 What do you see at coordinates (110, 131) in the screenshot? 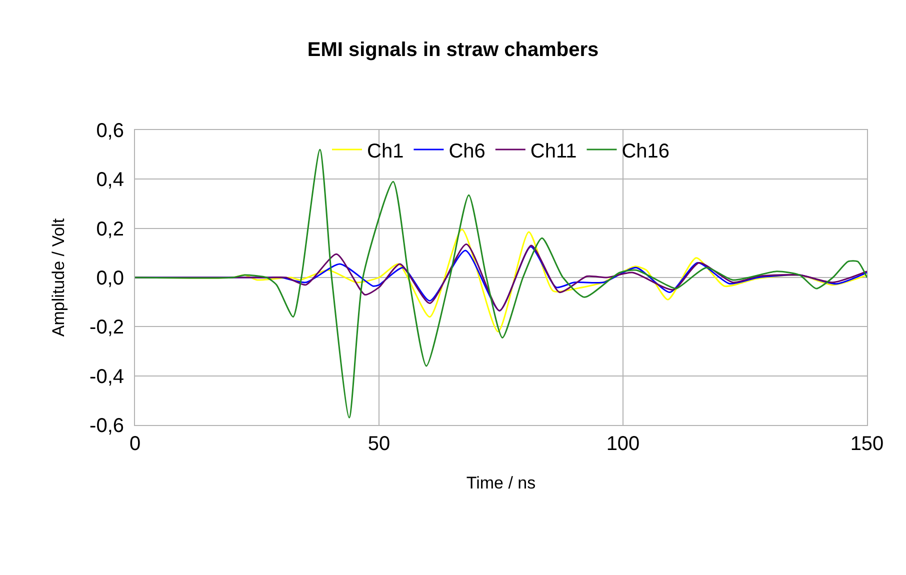
I see `y-tick-label: 0,6` at bounding box center [110, 131].